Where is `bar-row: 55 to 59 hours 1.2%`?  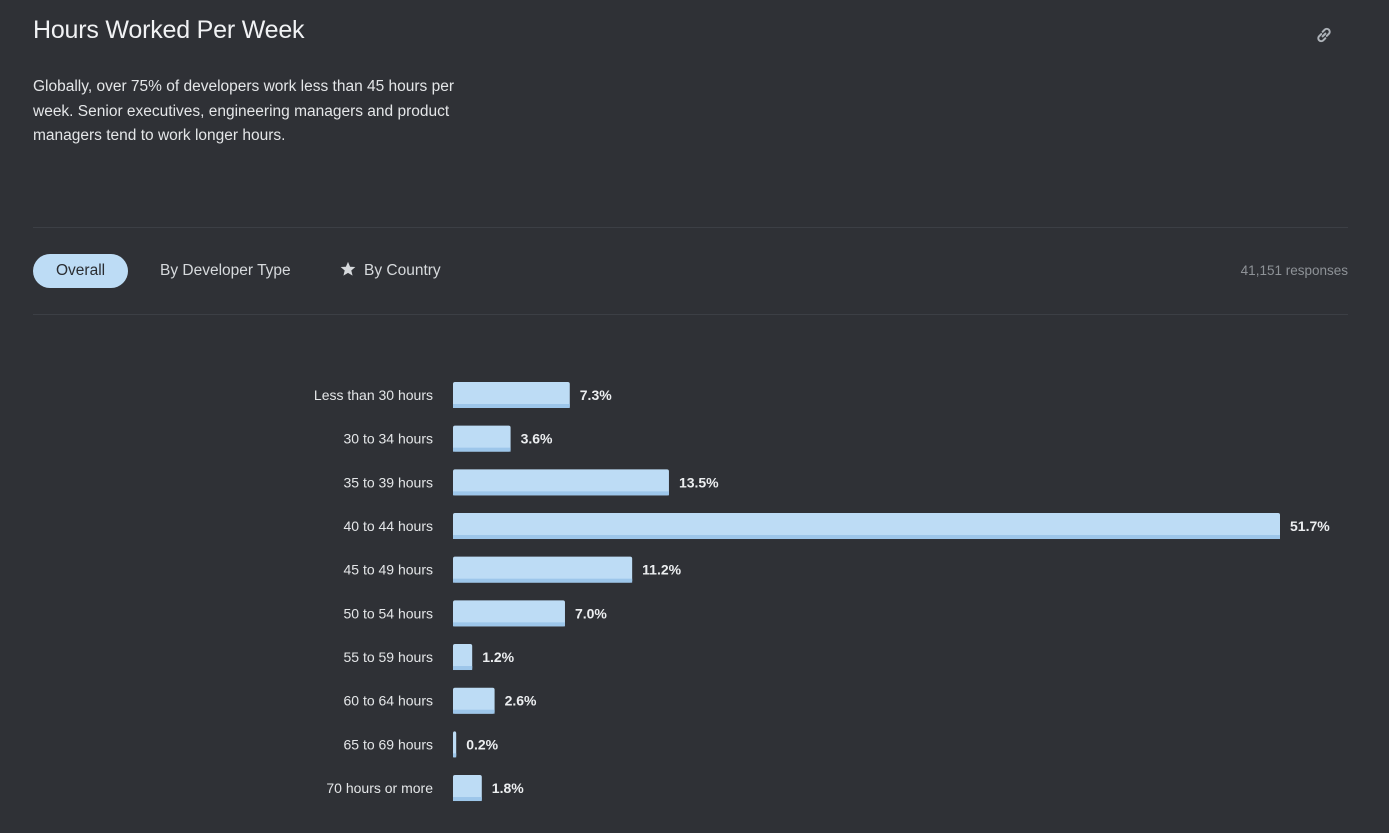
bar-row: 55 to 59 hours 1.2% is located at coordinates (429, 657).